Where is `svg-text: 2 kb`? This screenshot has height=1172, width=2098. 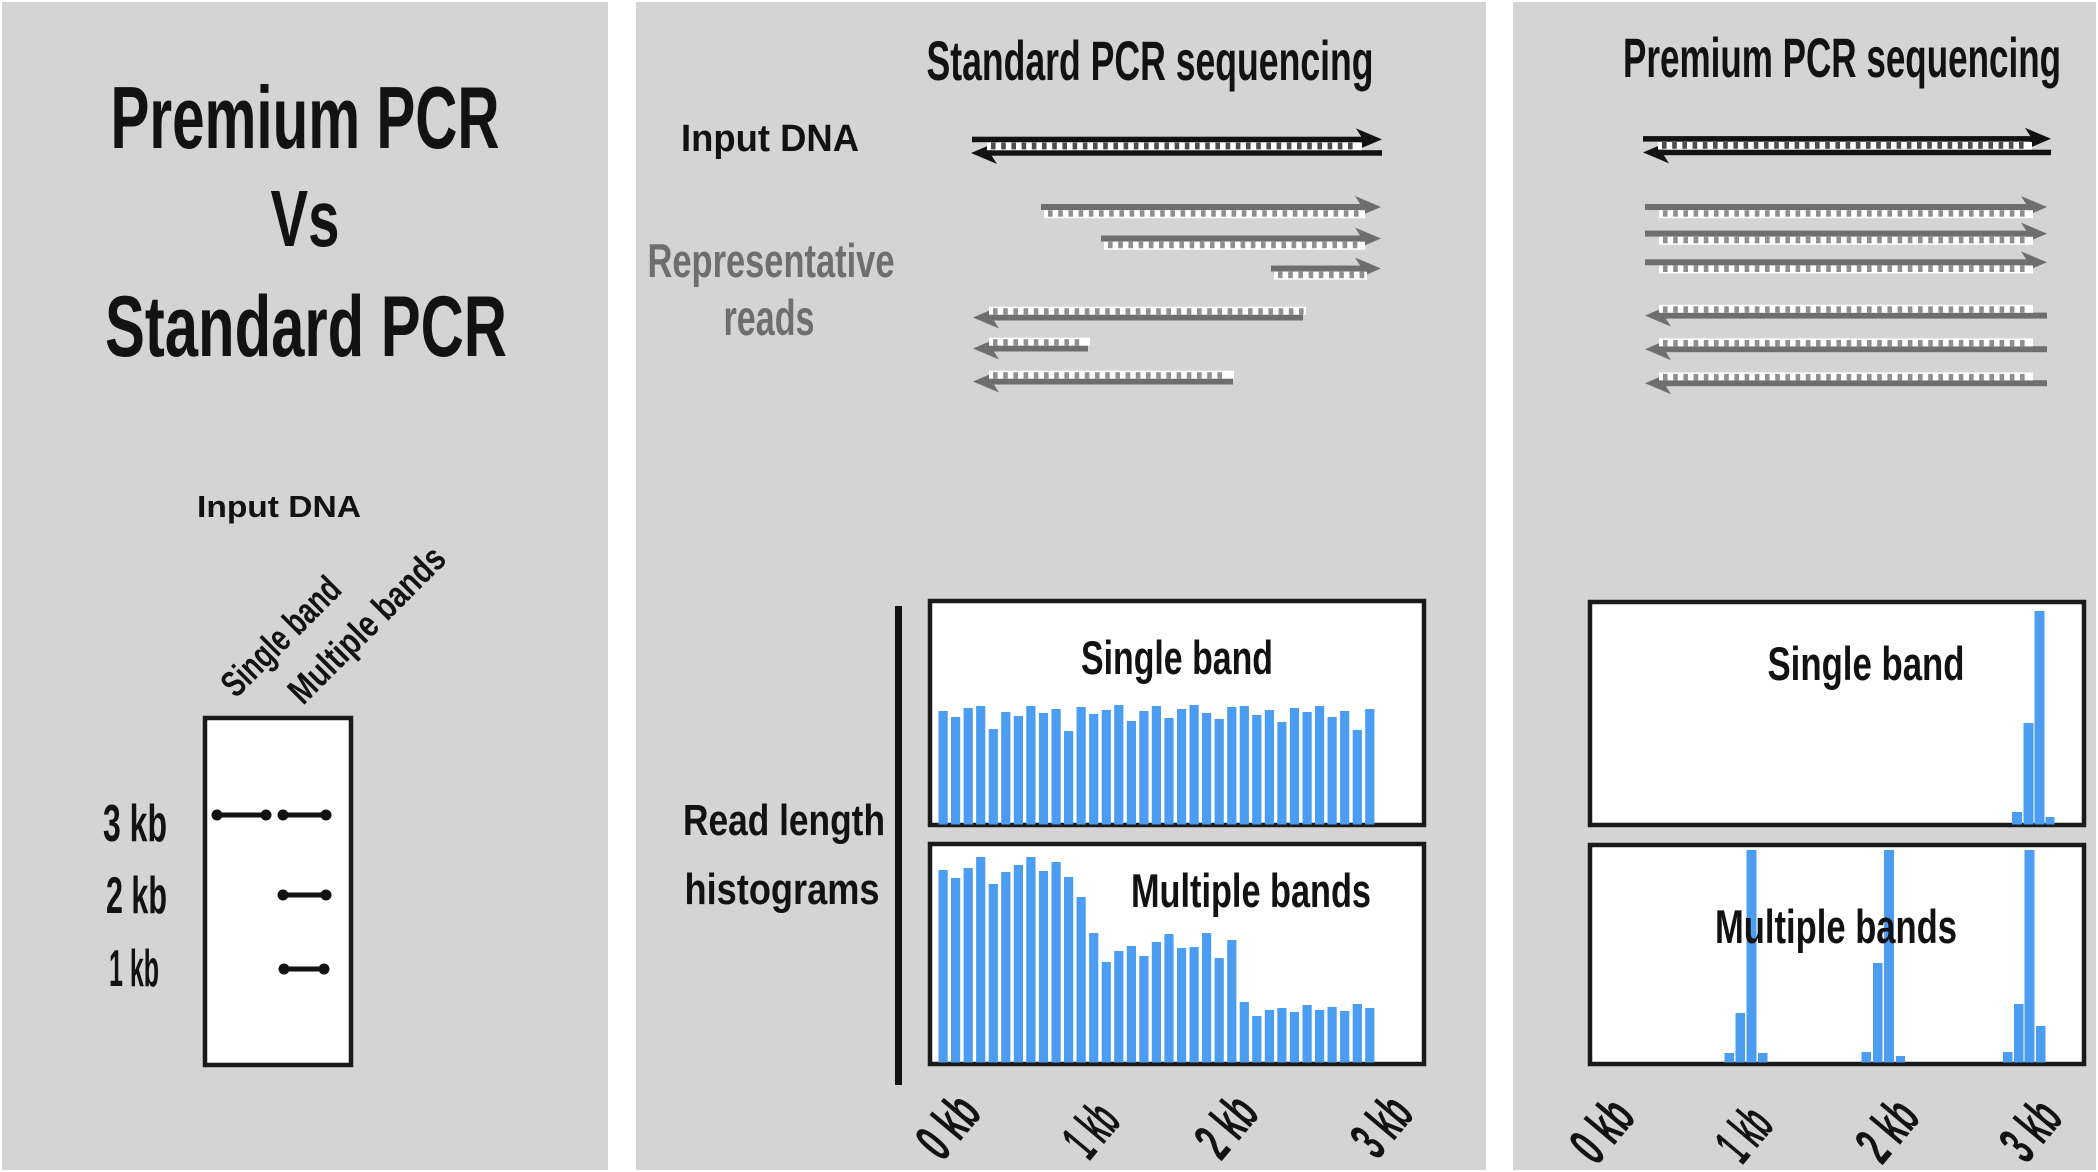
svg-text: 2 kb is located at coordinates (136, 896).